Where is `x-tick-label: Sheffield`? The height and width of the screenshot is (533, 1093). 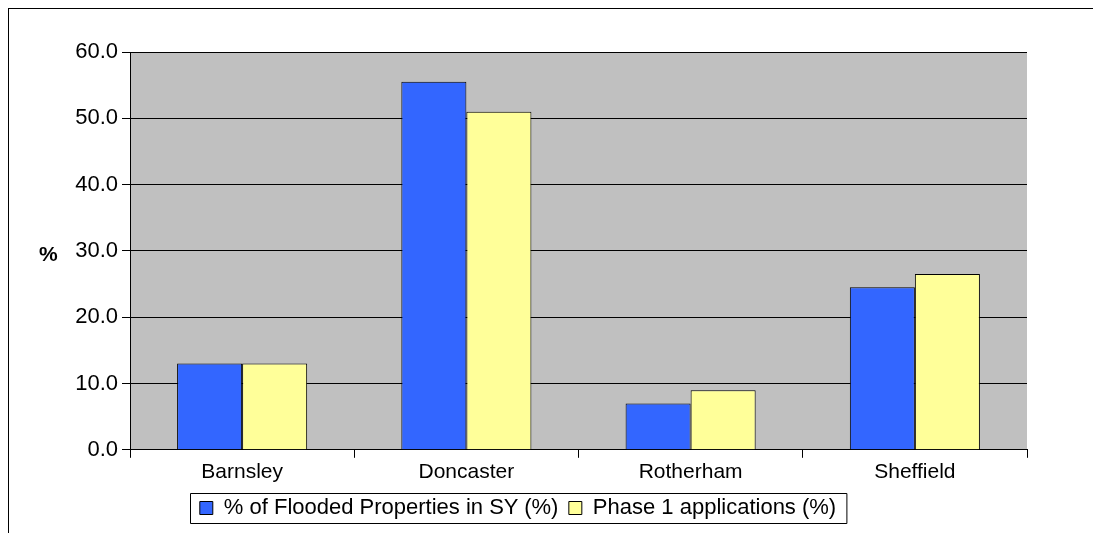 x-tick-label: Sheffield is located at coordinates (915, 471).